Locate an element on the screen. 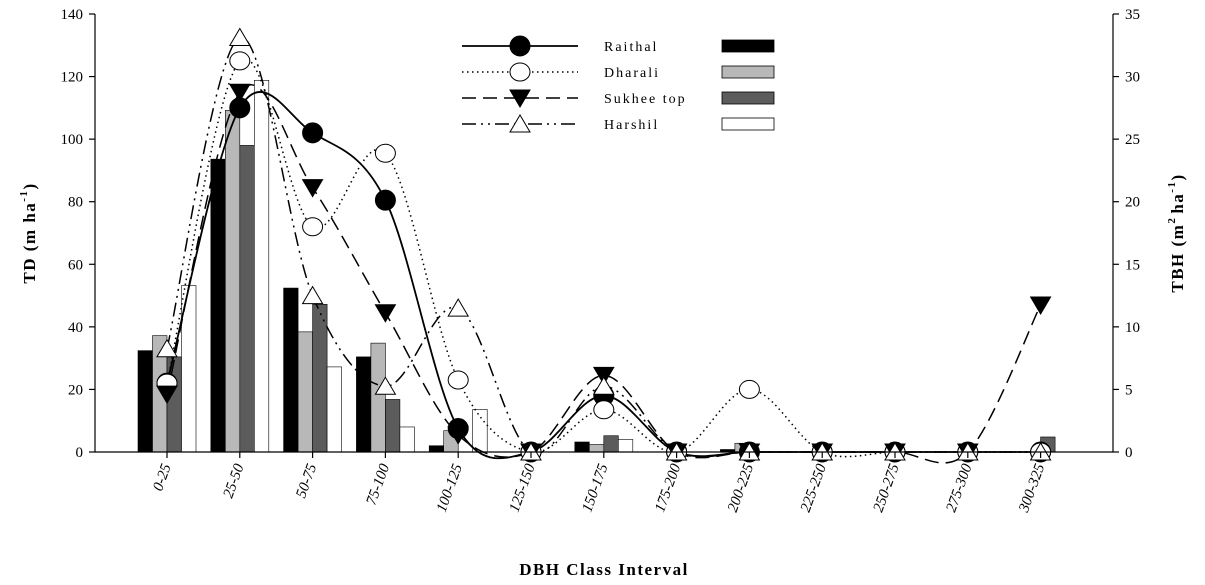 The image size is (1205, 585). right-y-tick-label: 15 is located at coordinates (1132, 265).